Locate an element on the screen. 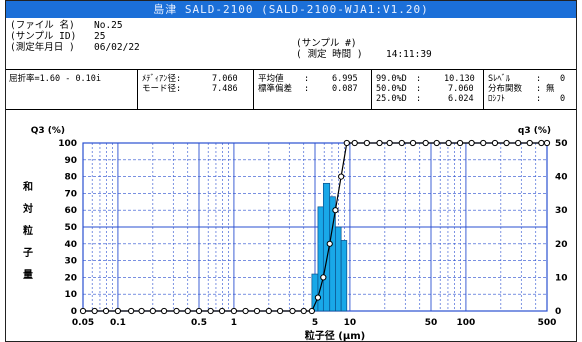 The width and height of the screenshot is (582, 342). refractive-cell: 屈折率=1.60 - 0.10i is located at coordinates (72, 90).